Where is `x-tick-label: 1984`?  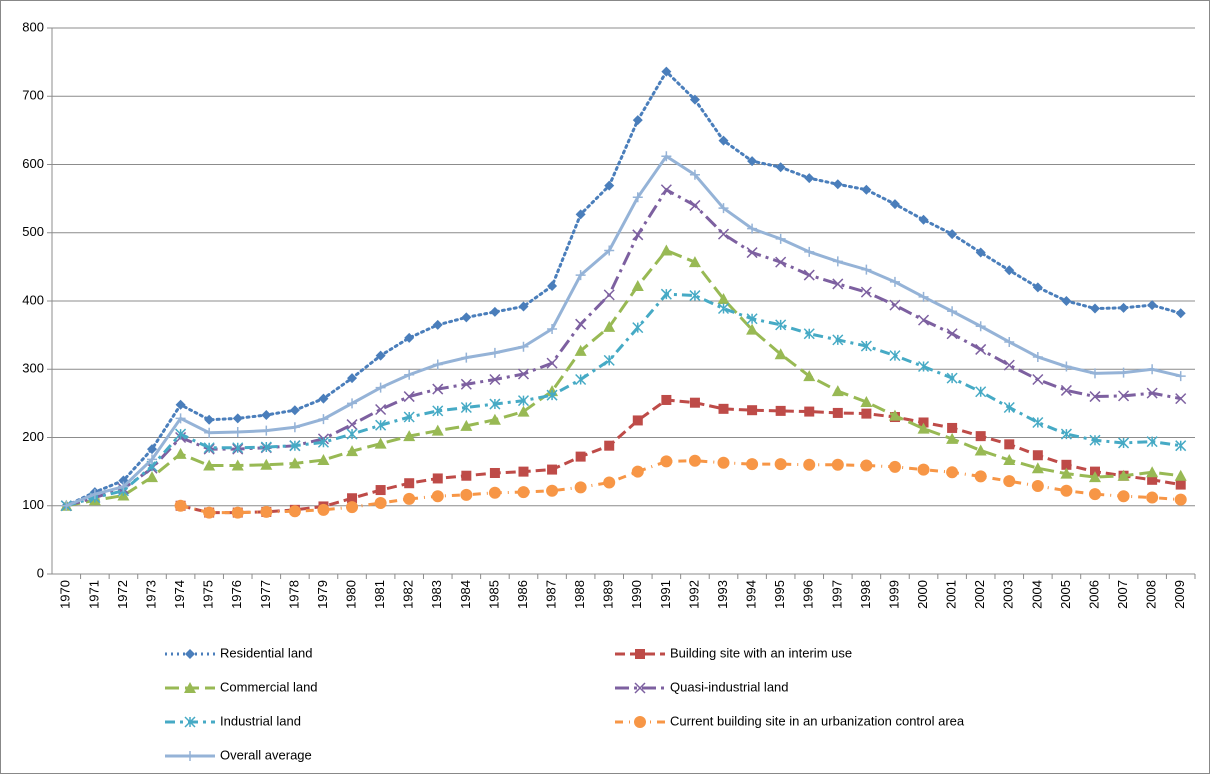
x-tick-label: 1984 is located at coordinates (465, 594).